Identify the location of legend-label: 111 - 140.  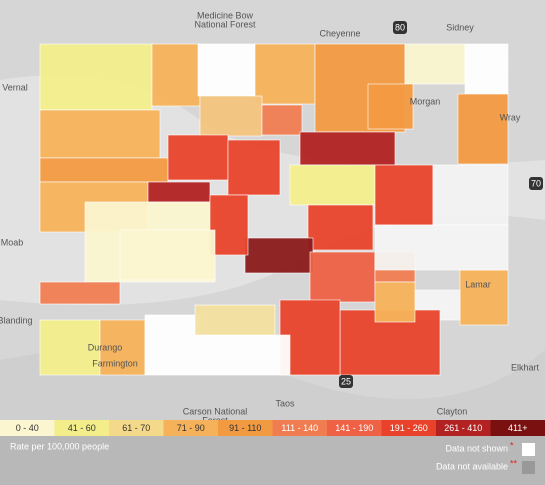
(299, 428).